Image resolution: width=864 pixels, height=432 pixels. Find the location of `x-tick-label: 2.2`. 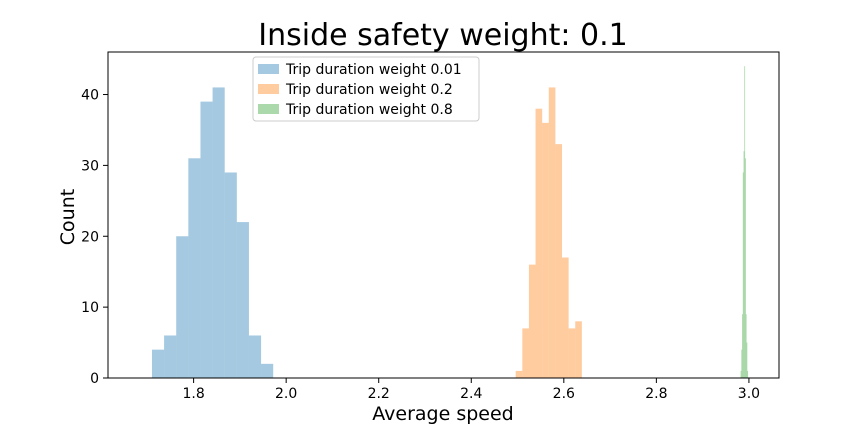

x-tick-label: 2.2 is located at coordinates (379, 394).